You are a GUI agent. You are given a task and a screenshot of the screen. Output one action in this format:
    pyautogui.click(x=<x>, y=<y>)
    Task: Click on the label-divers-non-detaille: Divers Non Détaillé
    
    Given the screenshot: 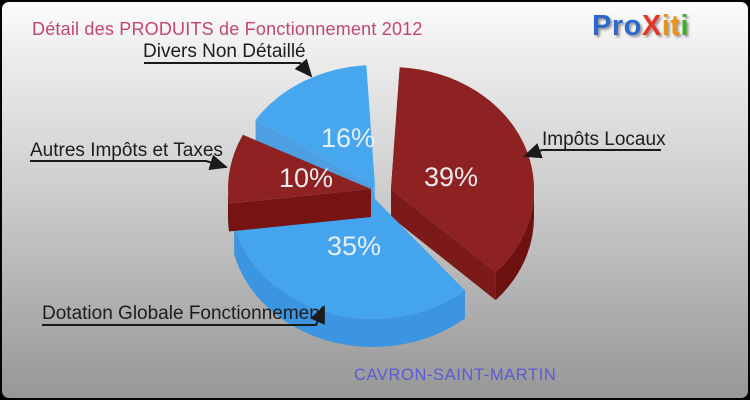 What is the action you would take?
    pyautogui.click(x=224, y=51)
    